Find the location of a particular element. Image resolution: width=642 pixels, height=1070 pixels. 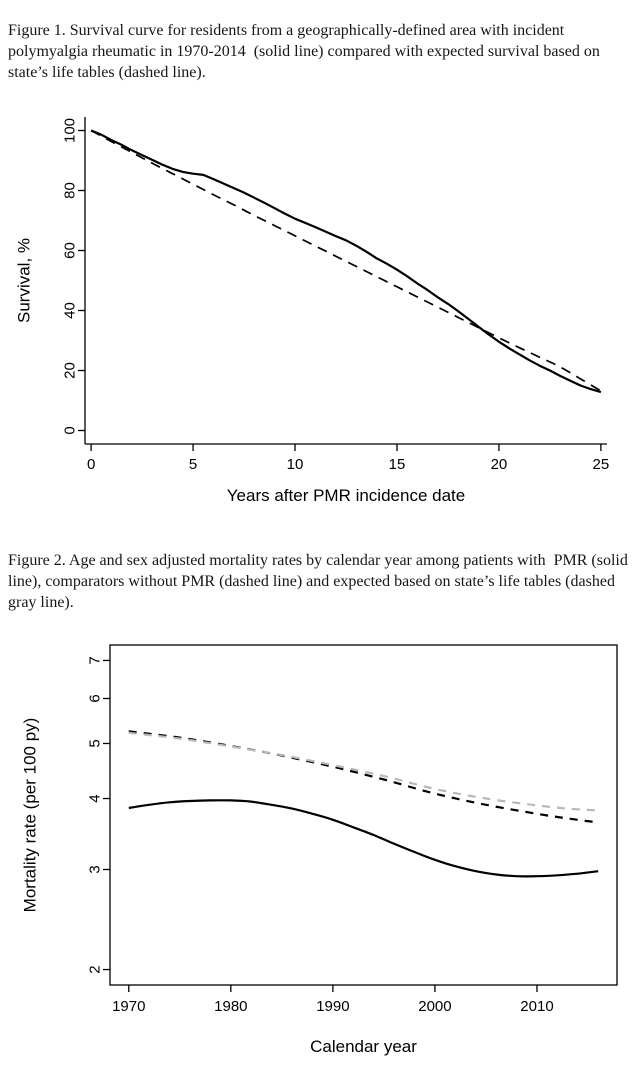

y-axis-title: Survival, % is located at coordinates (24, 280).